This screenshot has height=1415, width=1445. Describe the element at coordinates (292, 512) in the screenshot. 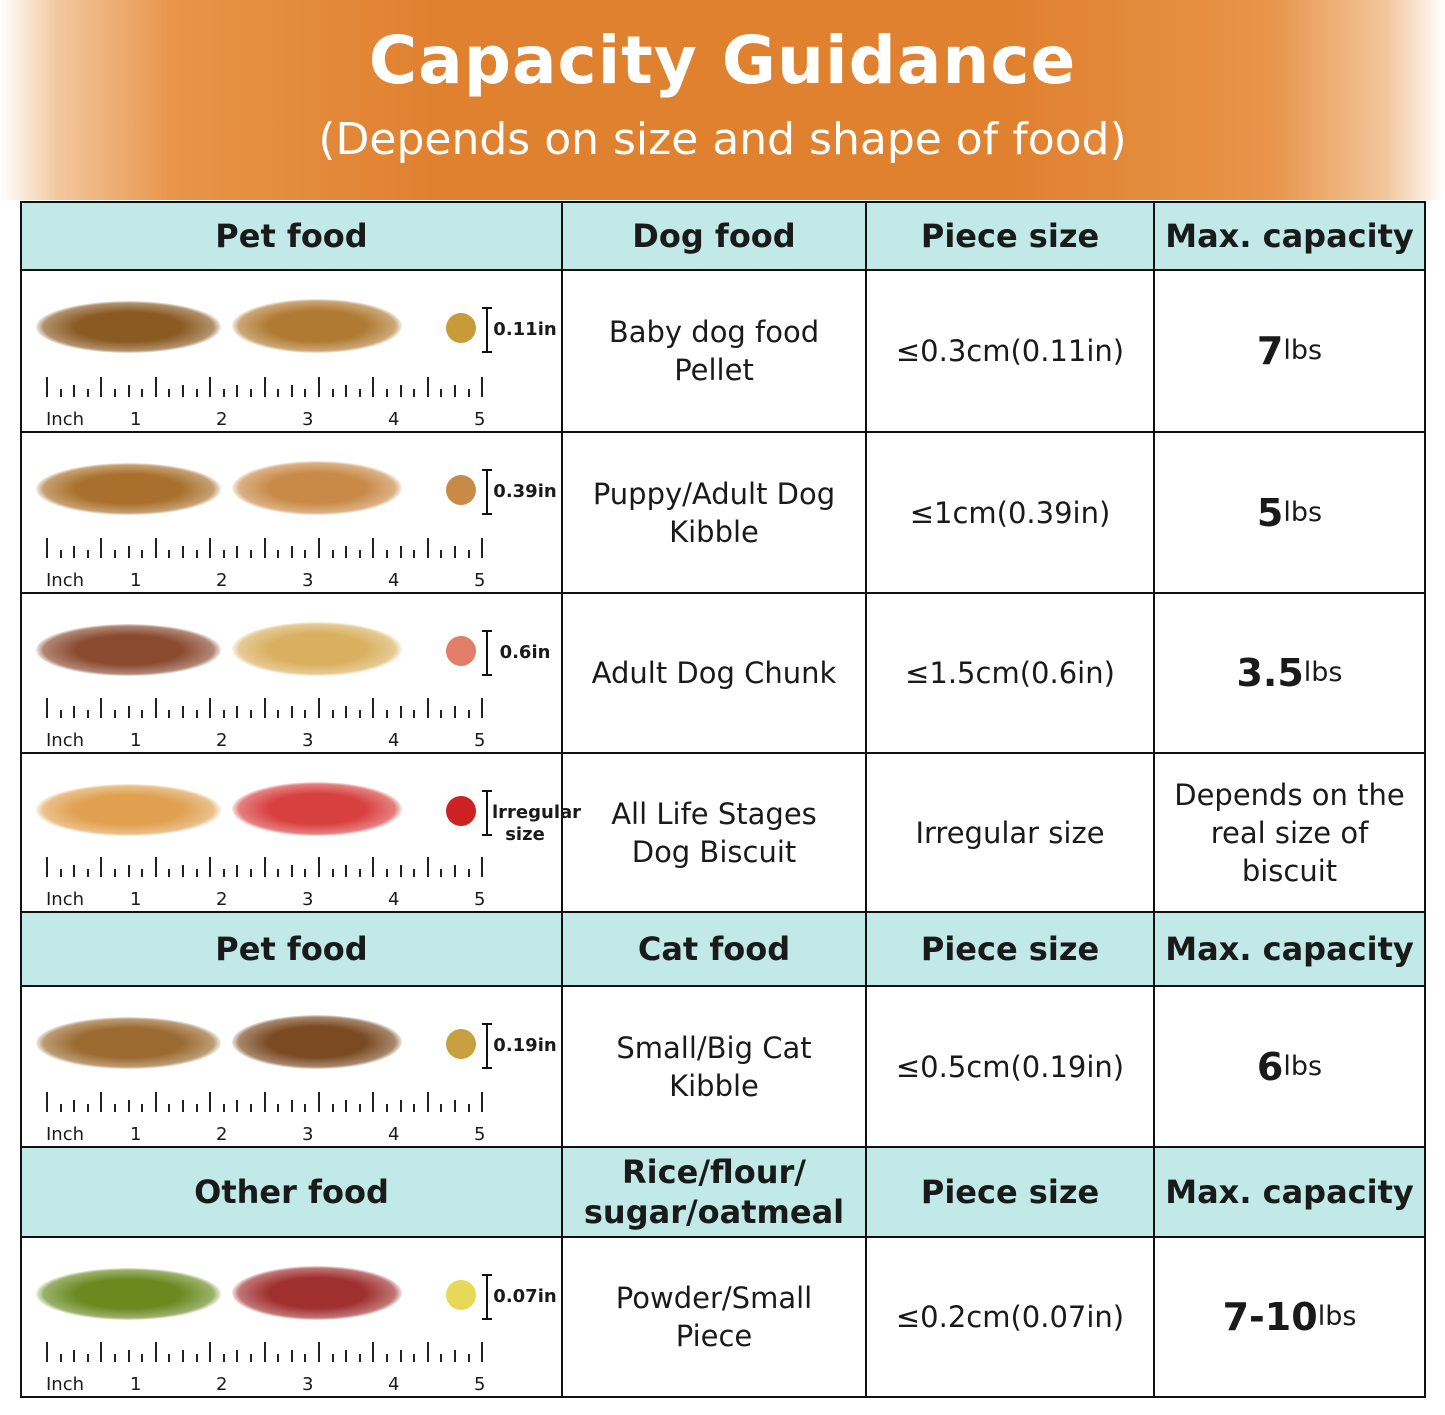

I see `food-image-cell: 0.39in Inch 1 2 3 4 5` at that location.